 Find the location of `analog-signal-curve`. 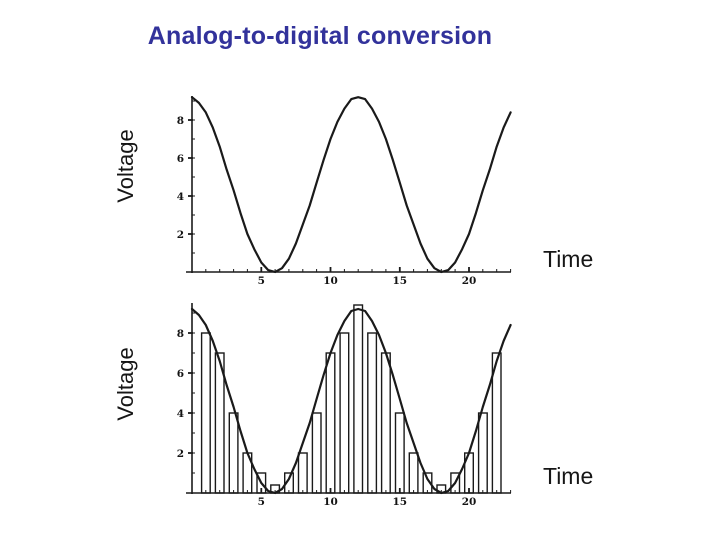

analog-signal-curve is located at coordinates (351, 185).